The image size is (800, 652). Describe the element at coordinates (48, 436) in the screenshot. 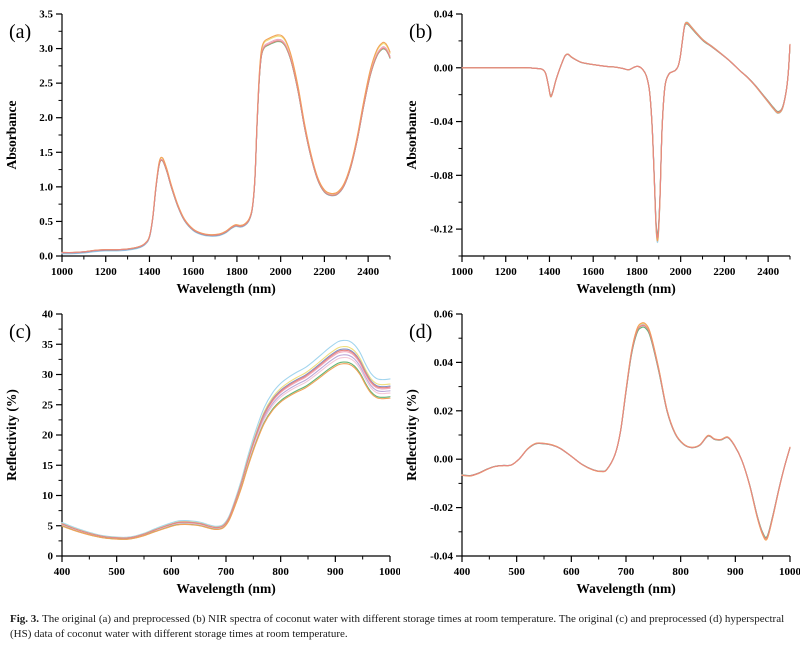

I see `svg-text: 20` at that location.